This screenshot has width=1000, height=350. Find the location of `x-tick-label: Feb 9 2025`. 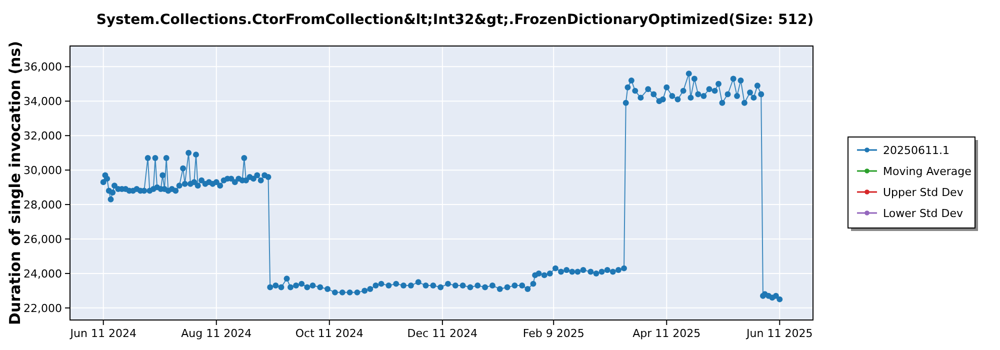

x-tick-label: Feb 9 2025 is located at coordinates (553, 333).